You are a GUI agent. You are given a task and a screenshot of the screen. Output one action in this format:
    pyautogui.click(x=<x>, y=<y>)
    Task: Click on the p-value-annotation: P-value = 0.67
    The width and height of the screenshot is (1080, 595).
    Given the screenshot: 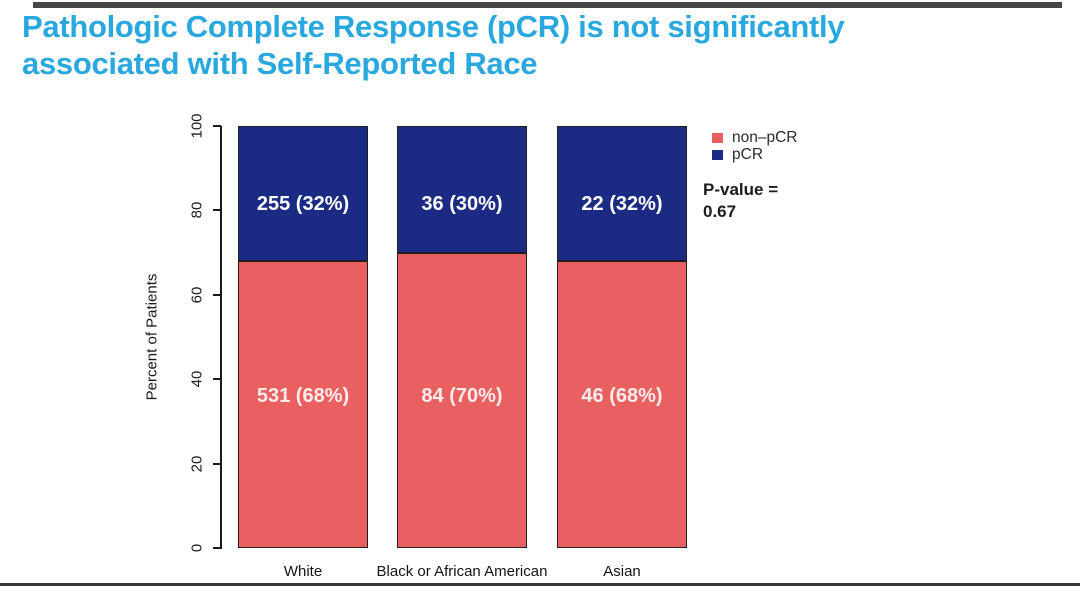 What is the action you would take?
    pyautogui.click(x=740, y=201)
    